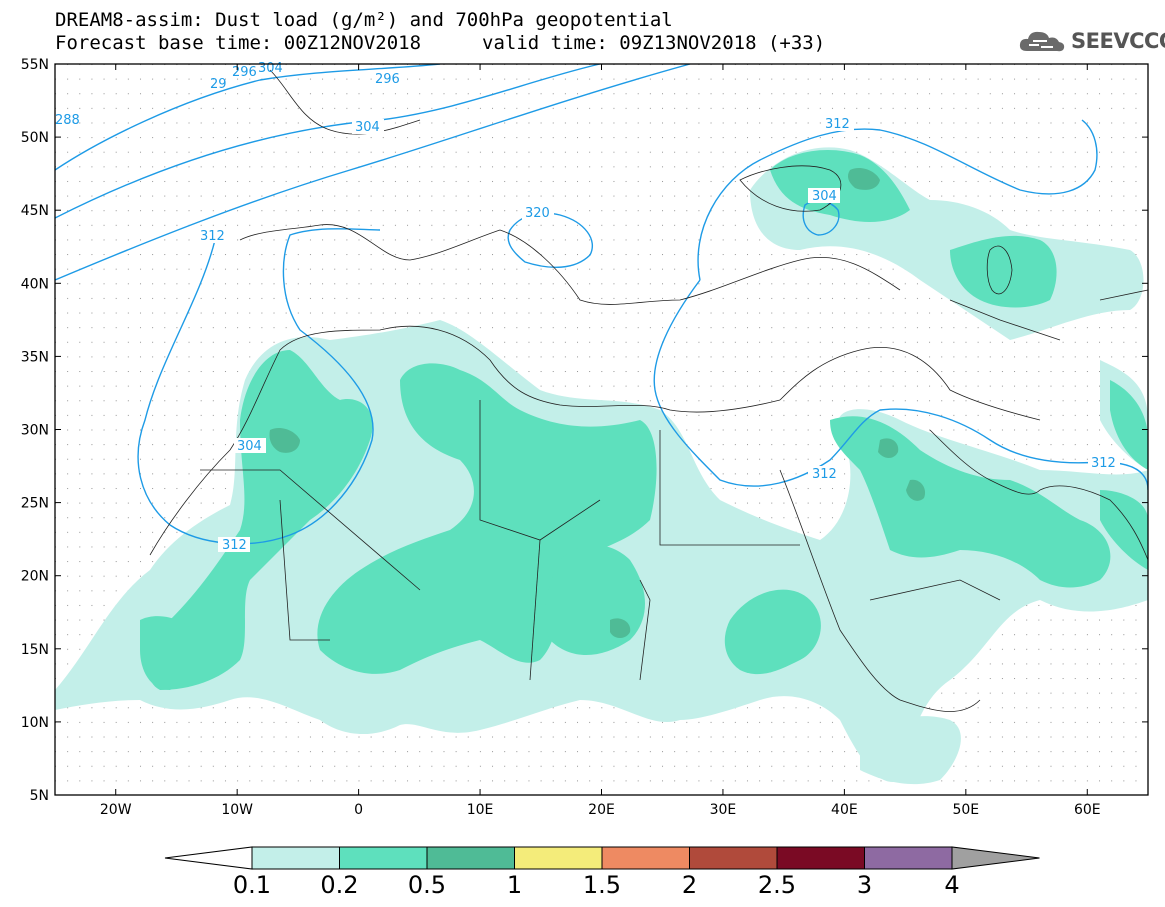 The height and width of the screenshot is (907, 1165). What do you see at coordinates (238, 43) in the screenshot?
I see `forecast-base-time: Forecast base time: 00Z12NOV2018` at bounding box center [238, 43].